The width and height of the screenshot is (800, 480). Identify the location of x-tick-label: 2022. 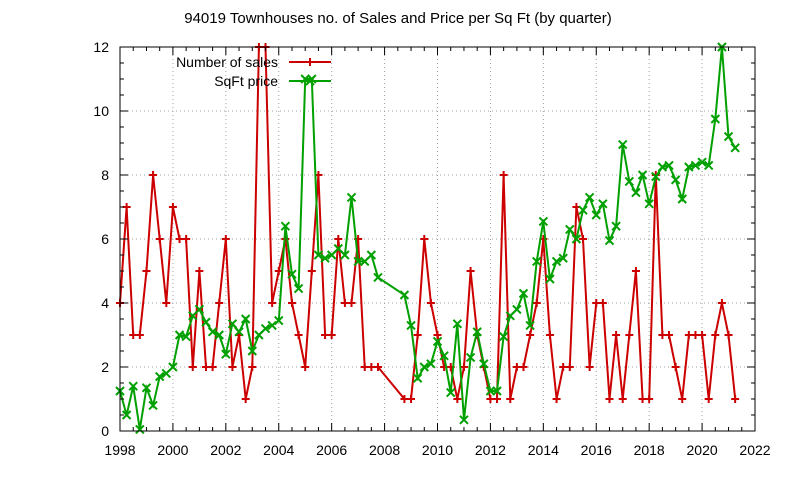
(754, 450).